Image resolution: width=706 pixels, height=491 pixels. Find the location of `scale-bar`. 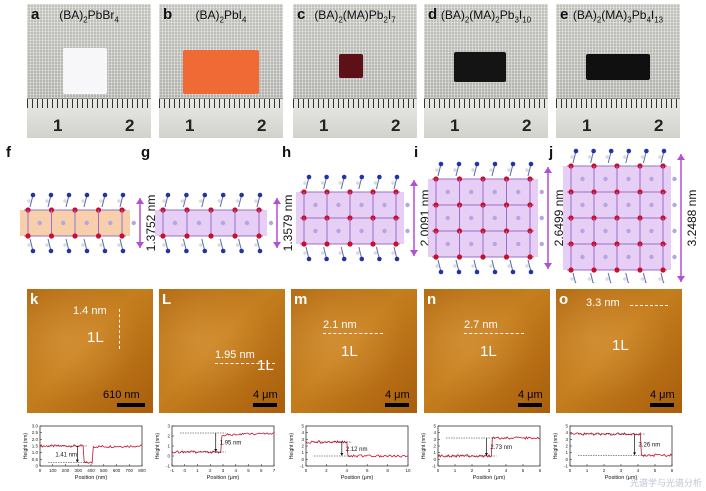

scale-bar is located at coordinates (265, 405).